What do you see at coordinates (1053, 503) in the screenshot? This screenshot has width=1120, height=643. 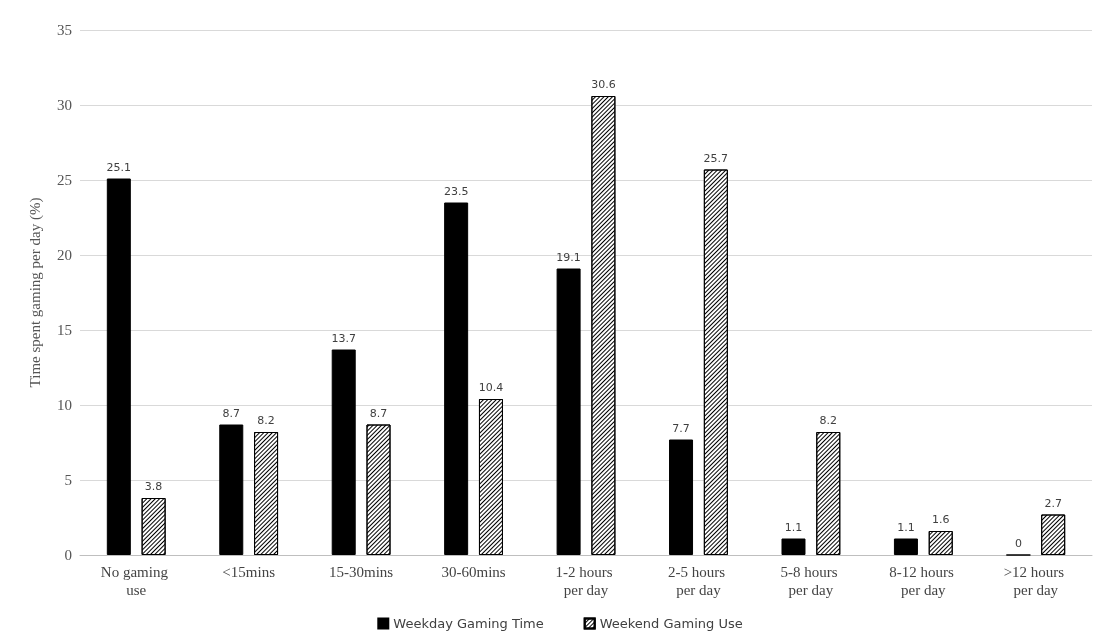 I see `data-label: 2.7` at bounding box center [1053, 503].